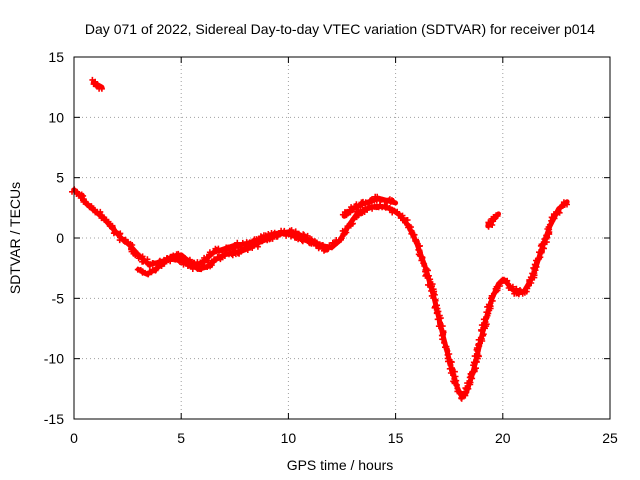  Describe the element at coordinates (60, 238) in the screenshot. I see `y-tick-label: 0` at that location.